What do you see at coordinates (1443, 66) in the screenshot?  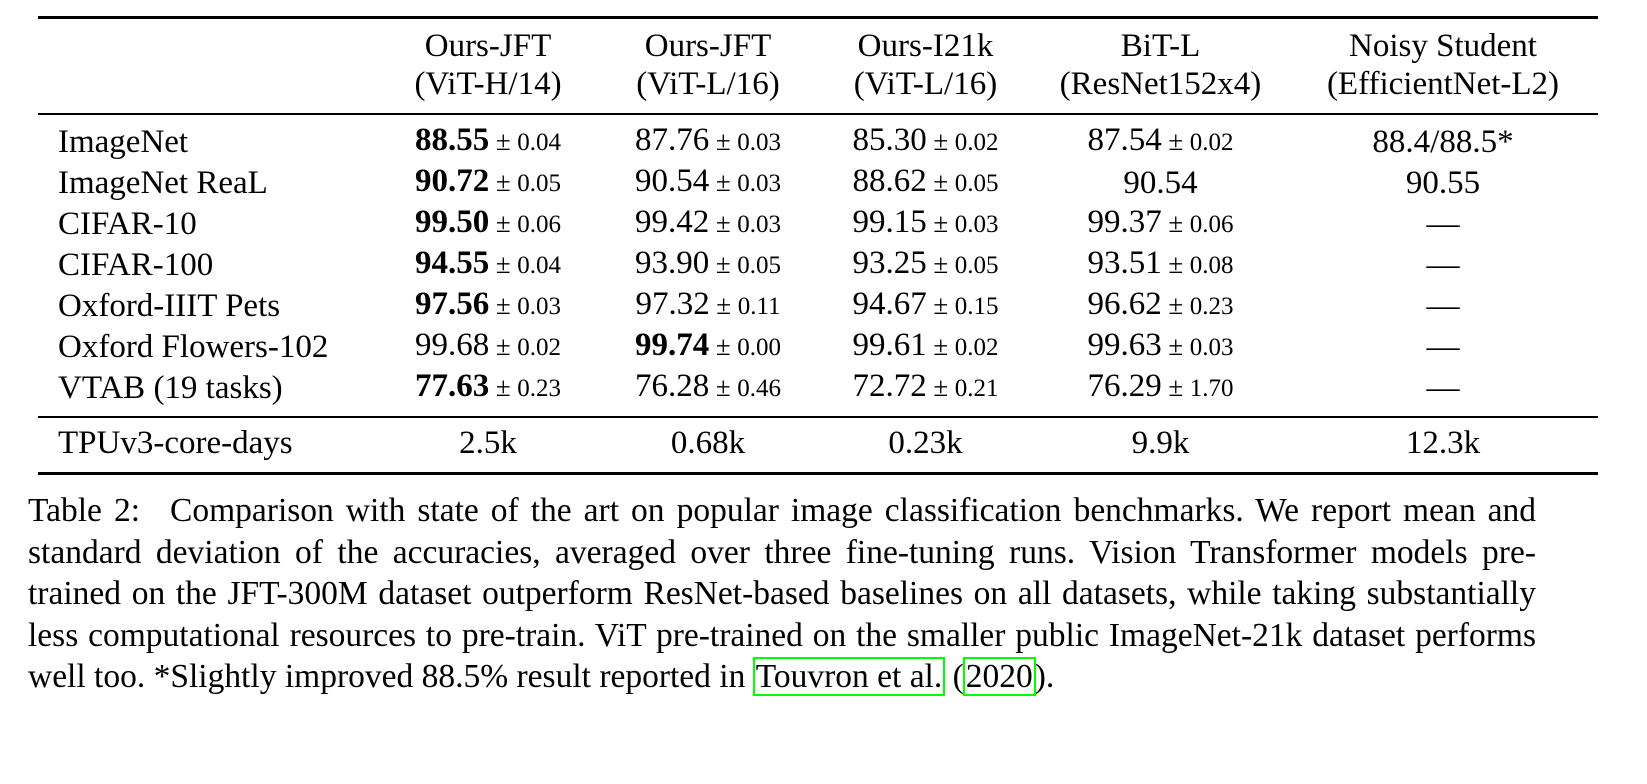 I see `header-cell-noisy-student: Noisy Student (EfficientNet-L2)` at bounding box center [1443, 66].